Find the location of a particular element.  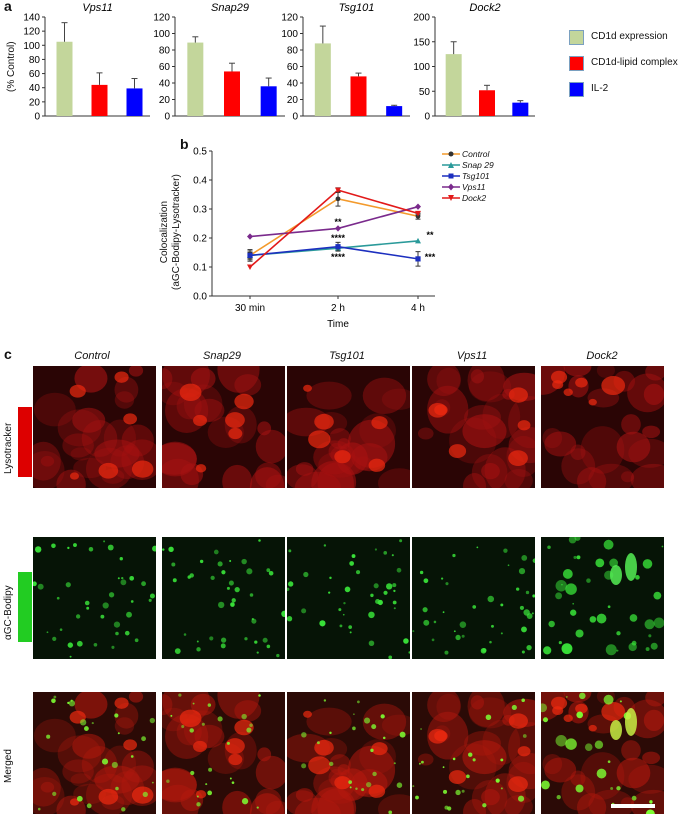

y-tick-label: 80 is located at coordinates (165, 51).